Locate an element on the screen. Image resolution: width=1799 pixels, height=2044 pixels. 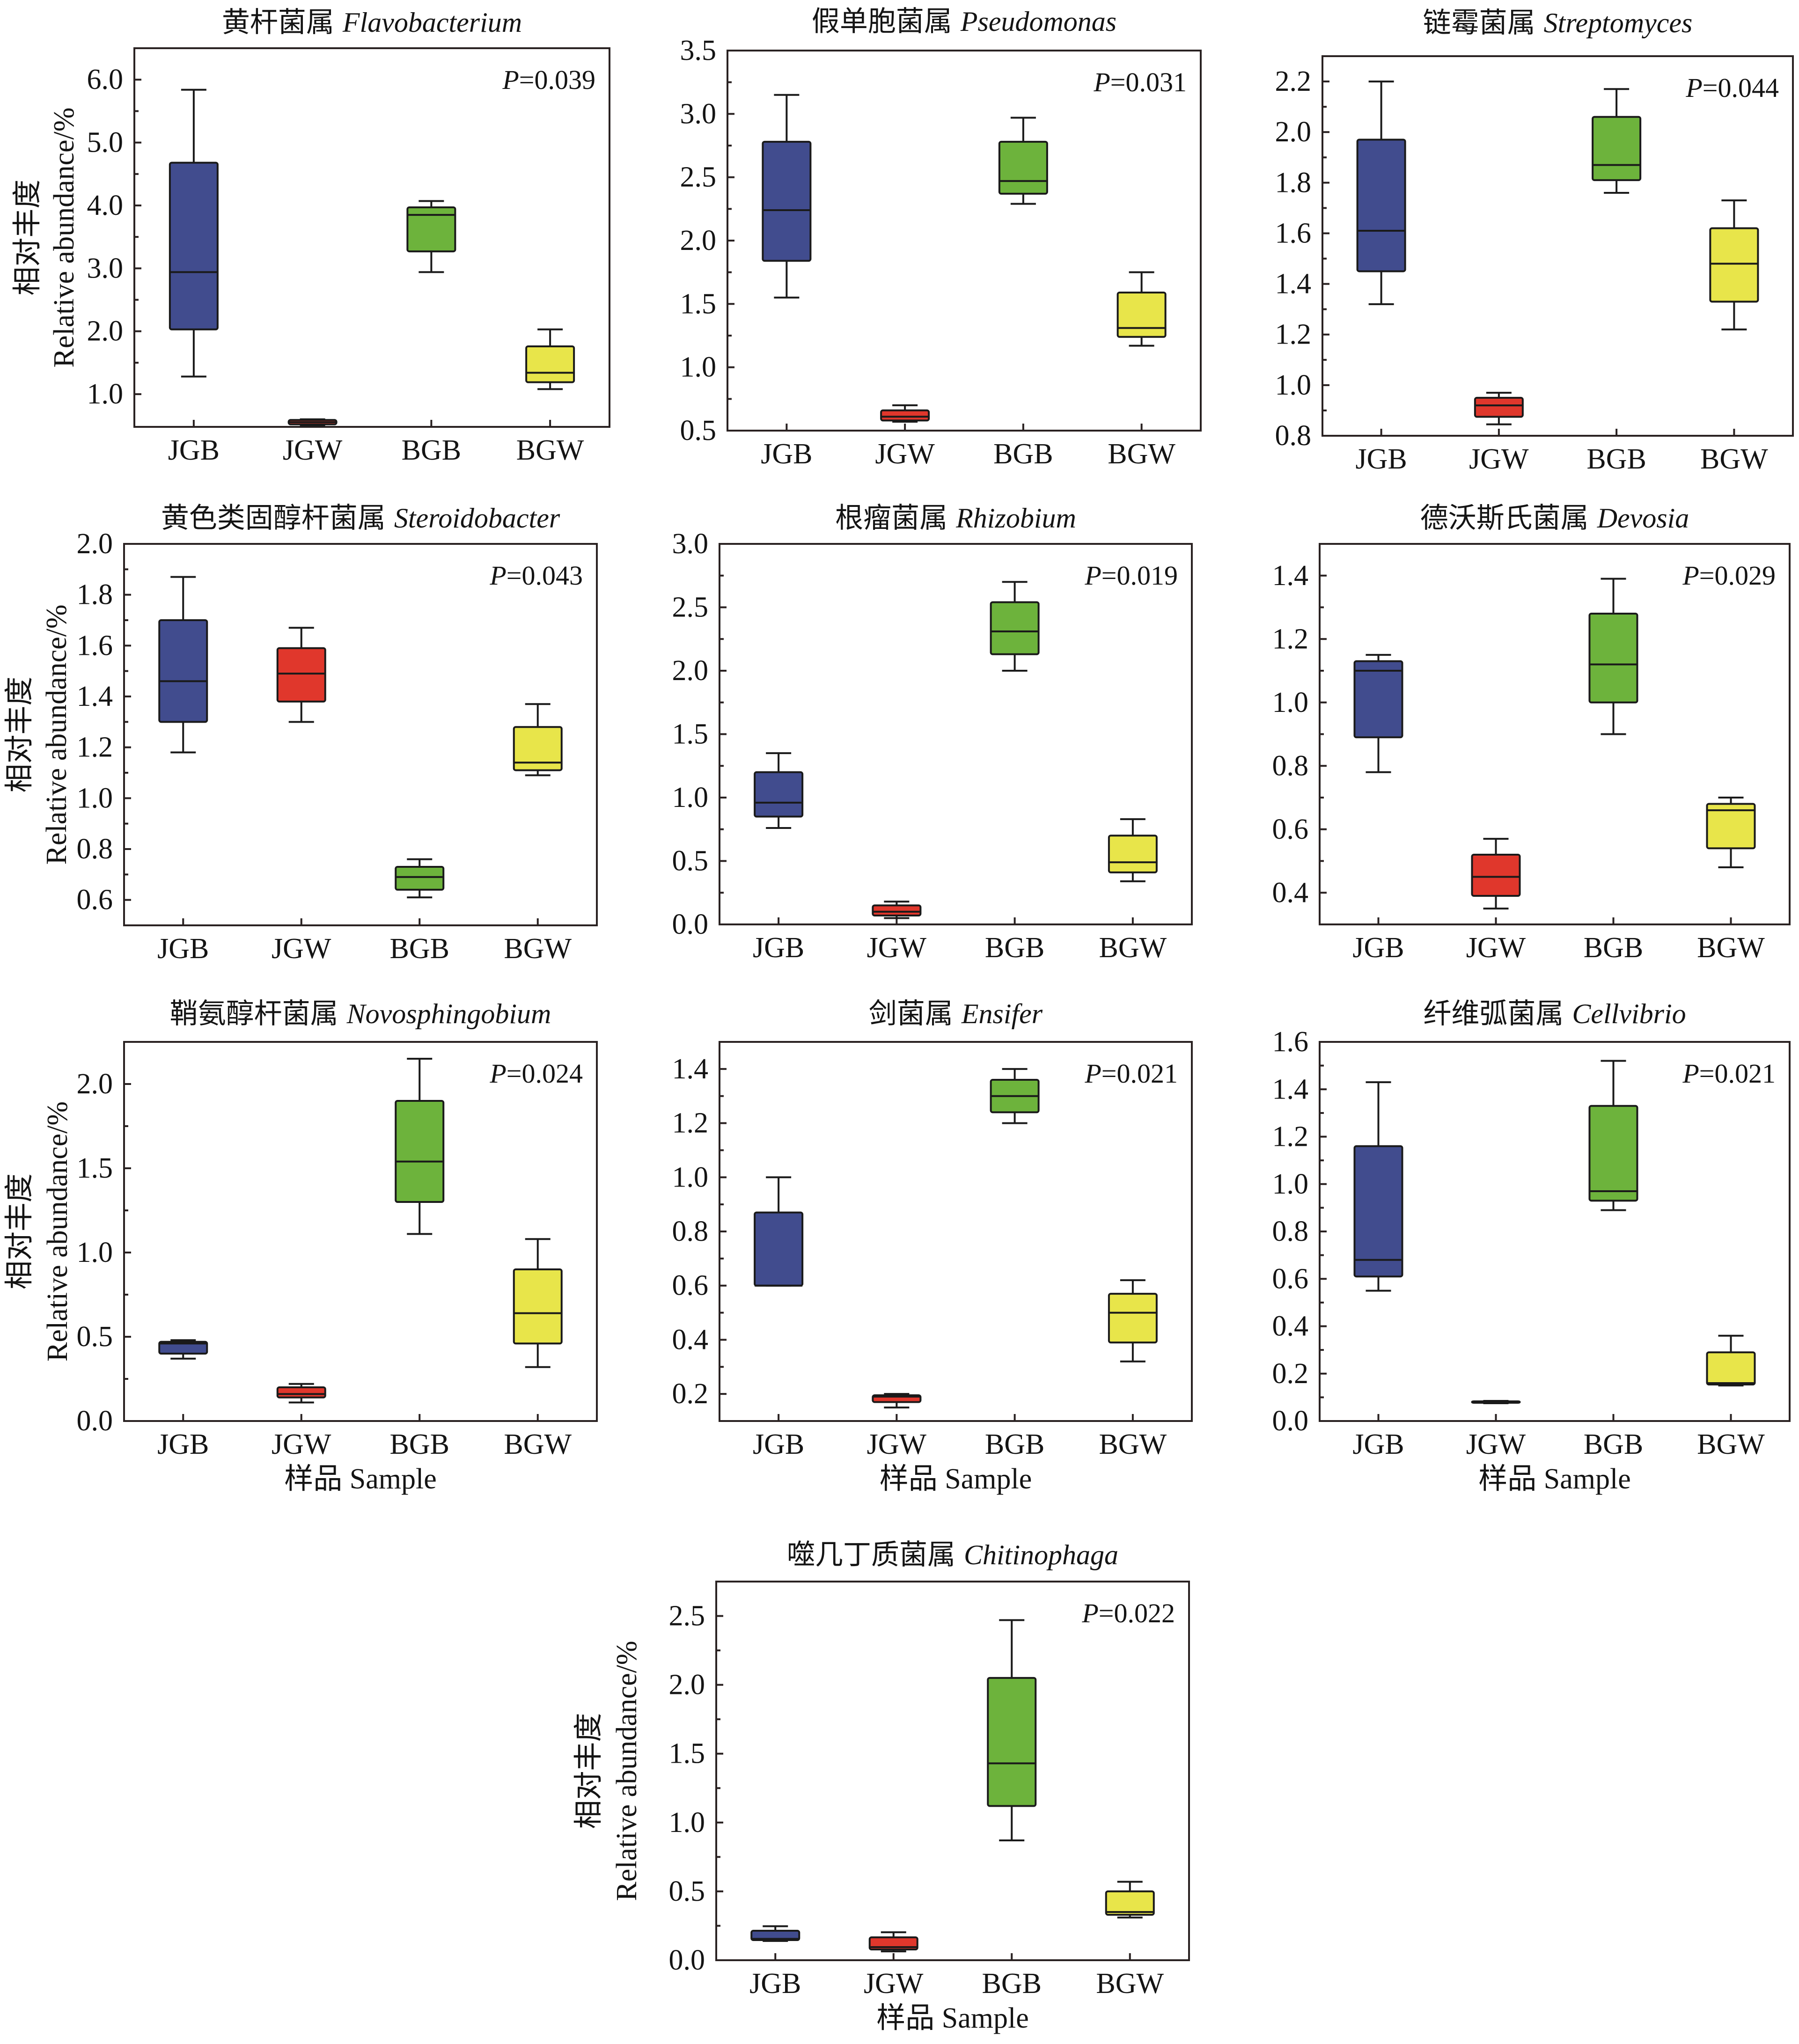
p-value-number: =0.029 is located at coordinates (1737, 576).